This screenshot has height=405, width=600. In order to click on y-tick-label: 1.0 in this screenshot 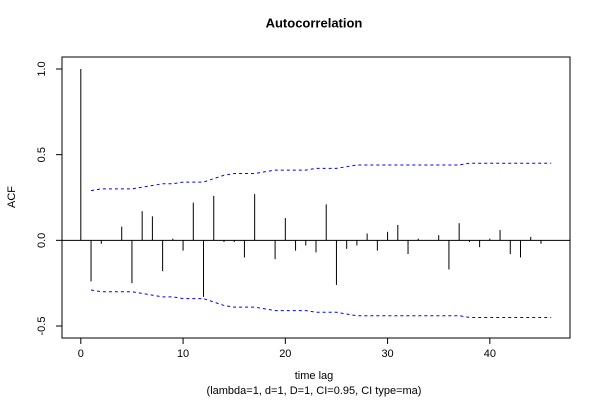, I will do `click(42, 68)`.